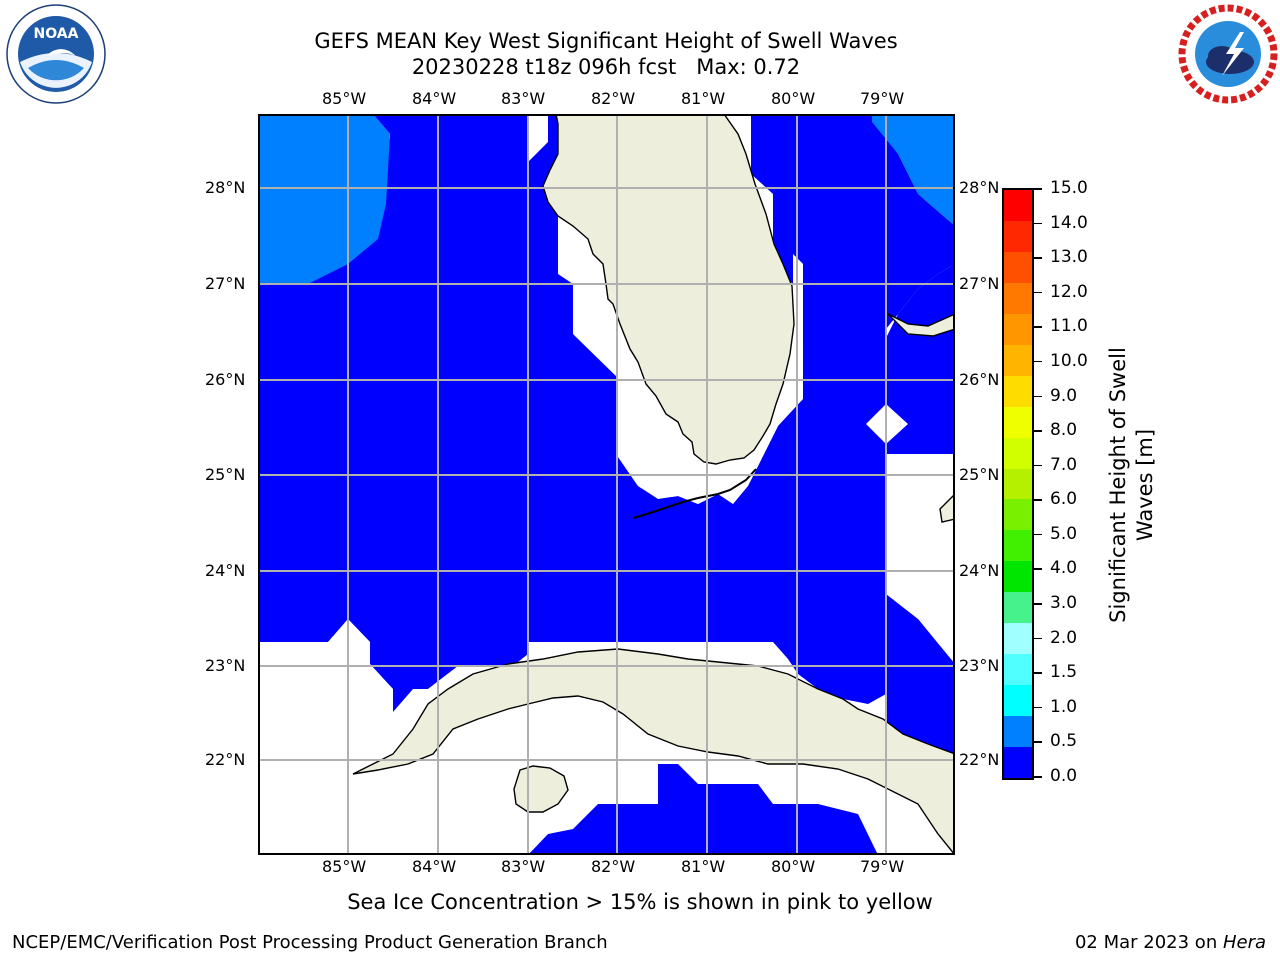 The image size is (1280, 960). I want to click on lat-label-right-28n: 28°N, so click(979, 187).